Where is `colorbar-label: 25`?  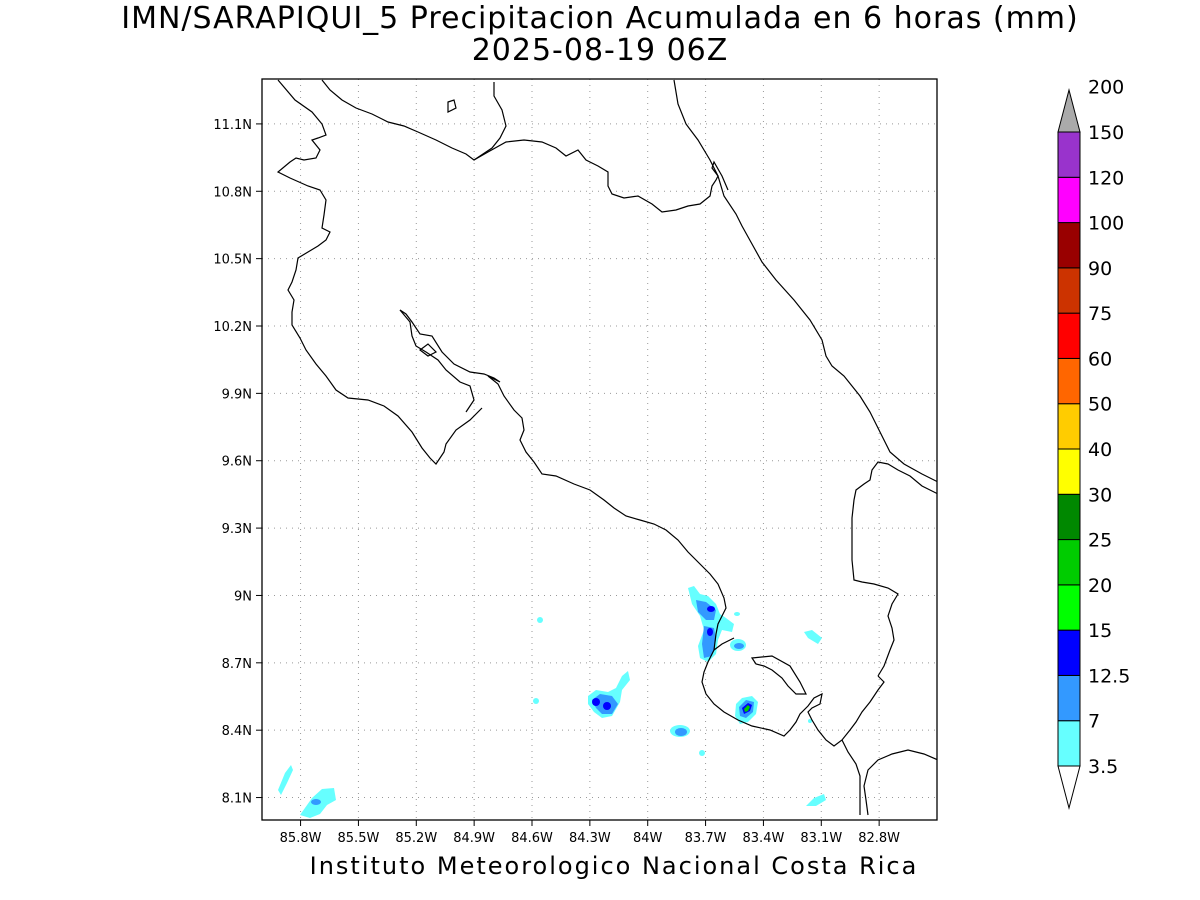 colorbar-label: 25 is located at coordinates (1100, 541).